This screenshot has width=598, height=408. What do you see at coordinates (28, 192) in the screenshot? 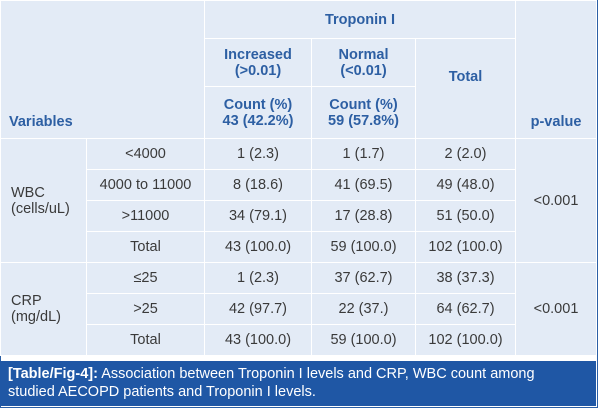
I see `wbc-label-line1: WBC` at bounding box center [28, 192].